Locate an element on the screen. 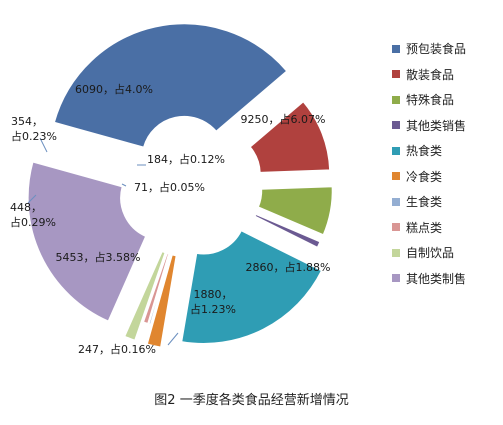 The width and height of the screenshot is (503, 425). chart-caption: 图2 一季度各类食品经营新增情况 is located at coordinates (251, 400).